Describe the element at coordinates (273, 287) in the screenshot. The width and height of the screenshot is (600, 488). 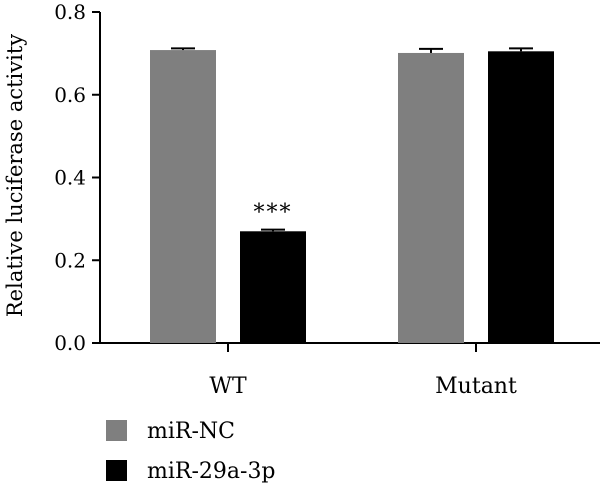
I see `bar-miR-29a-3p-WT` at that location.